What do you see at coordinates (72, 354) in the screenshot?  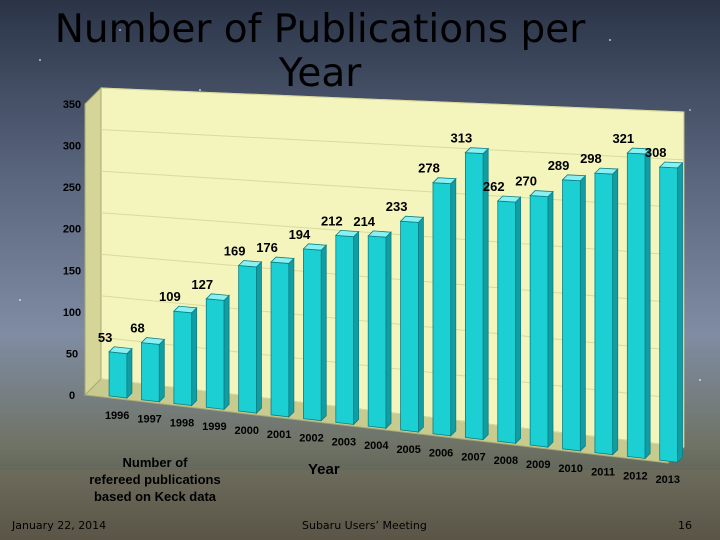 I see `y-tick-label-50: 50` at bounding box center [72, 354].